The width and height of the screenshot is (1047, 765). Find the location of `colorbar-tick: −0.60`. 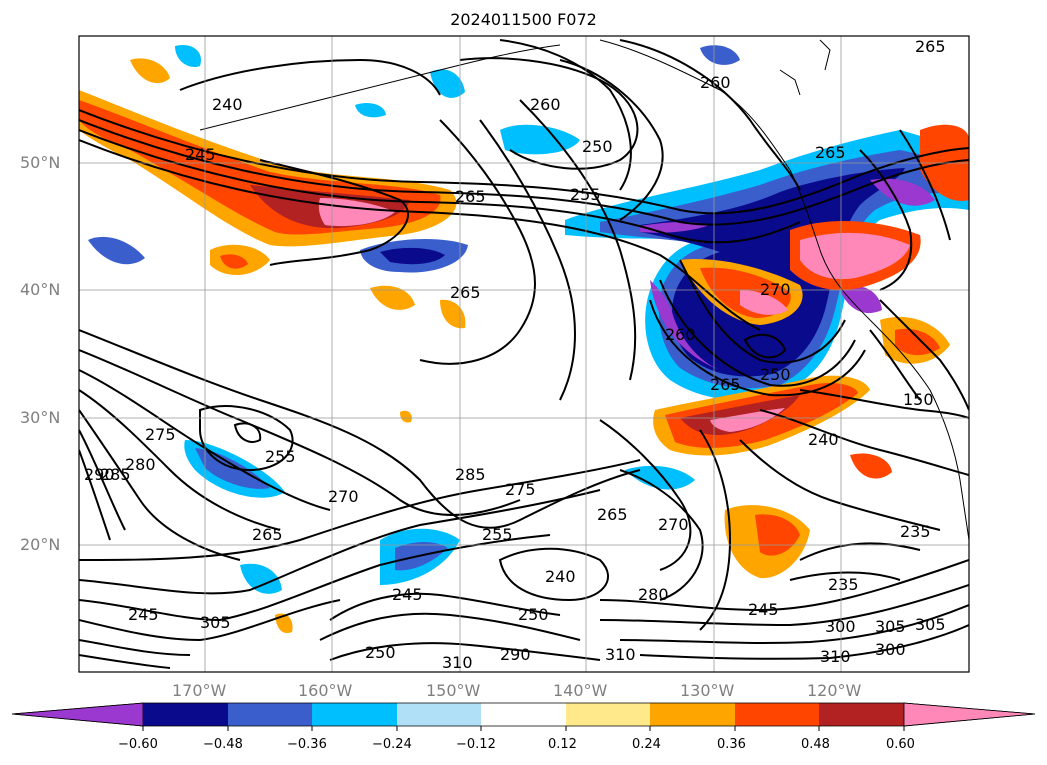

colorbar-tick: −0.60 is located at coordinates (138, 744).